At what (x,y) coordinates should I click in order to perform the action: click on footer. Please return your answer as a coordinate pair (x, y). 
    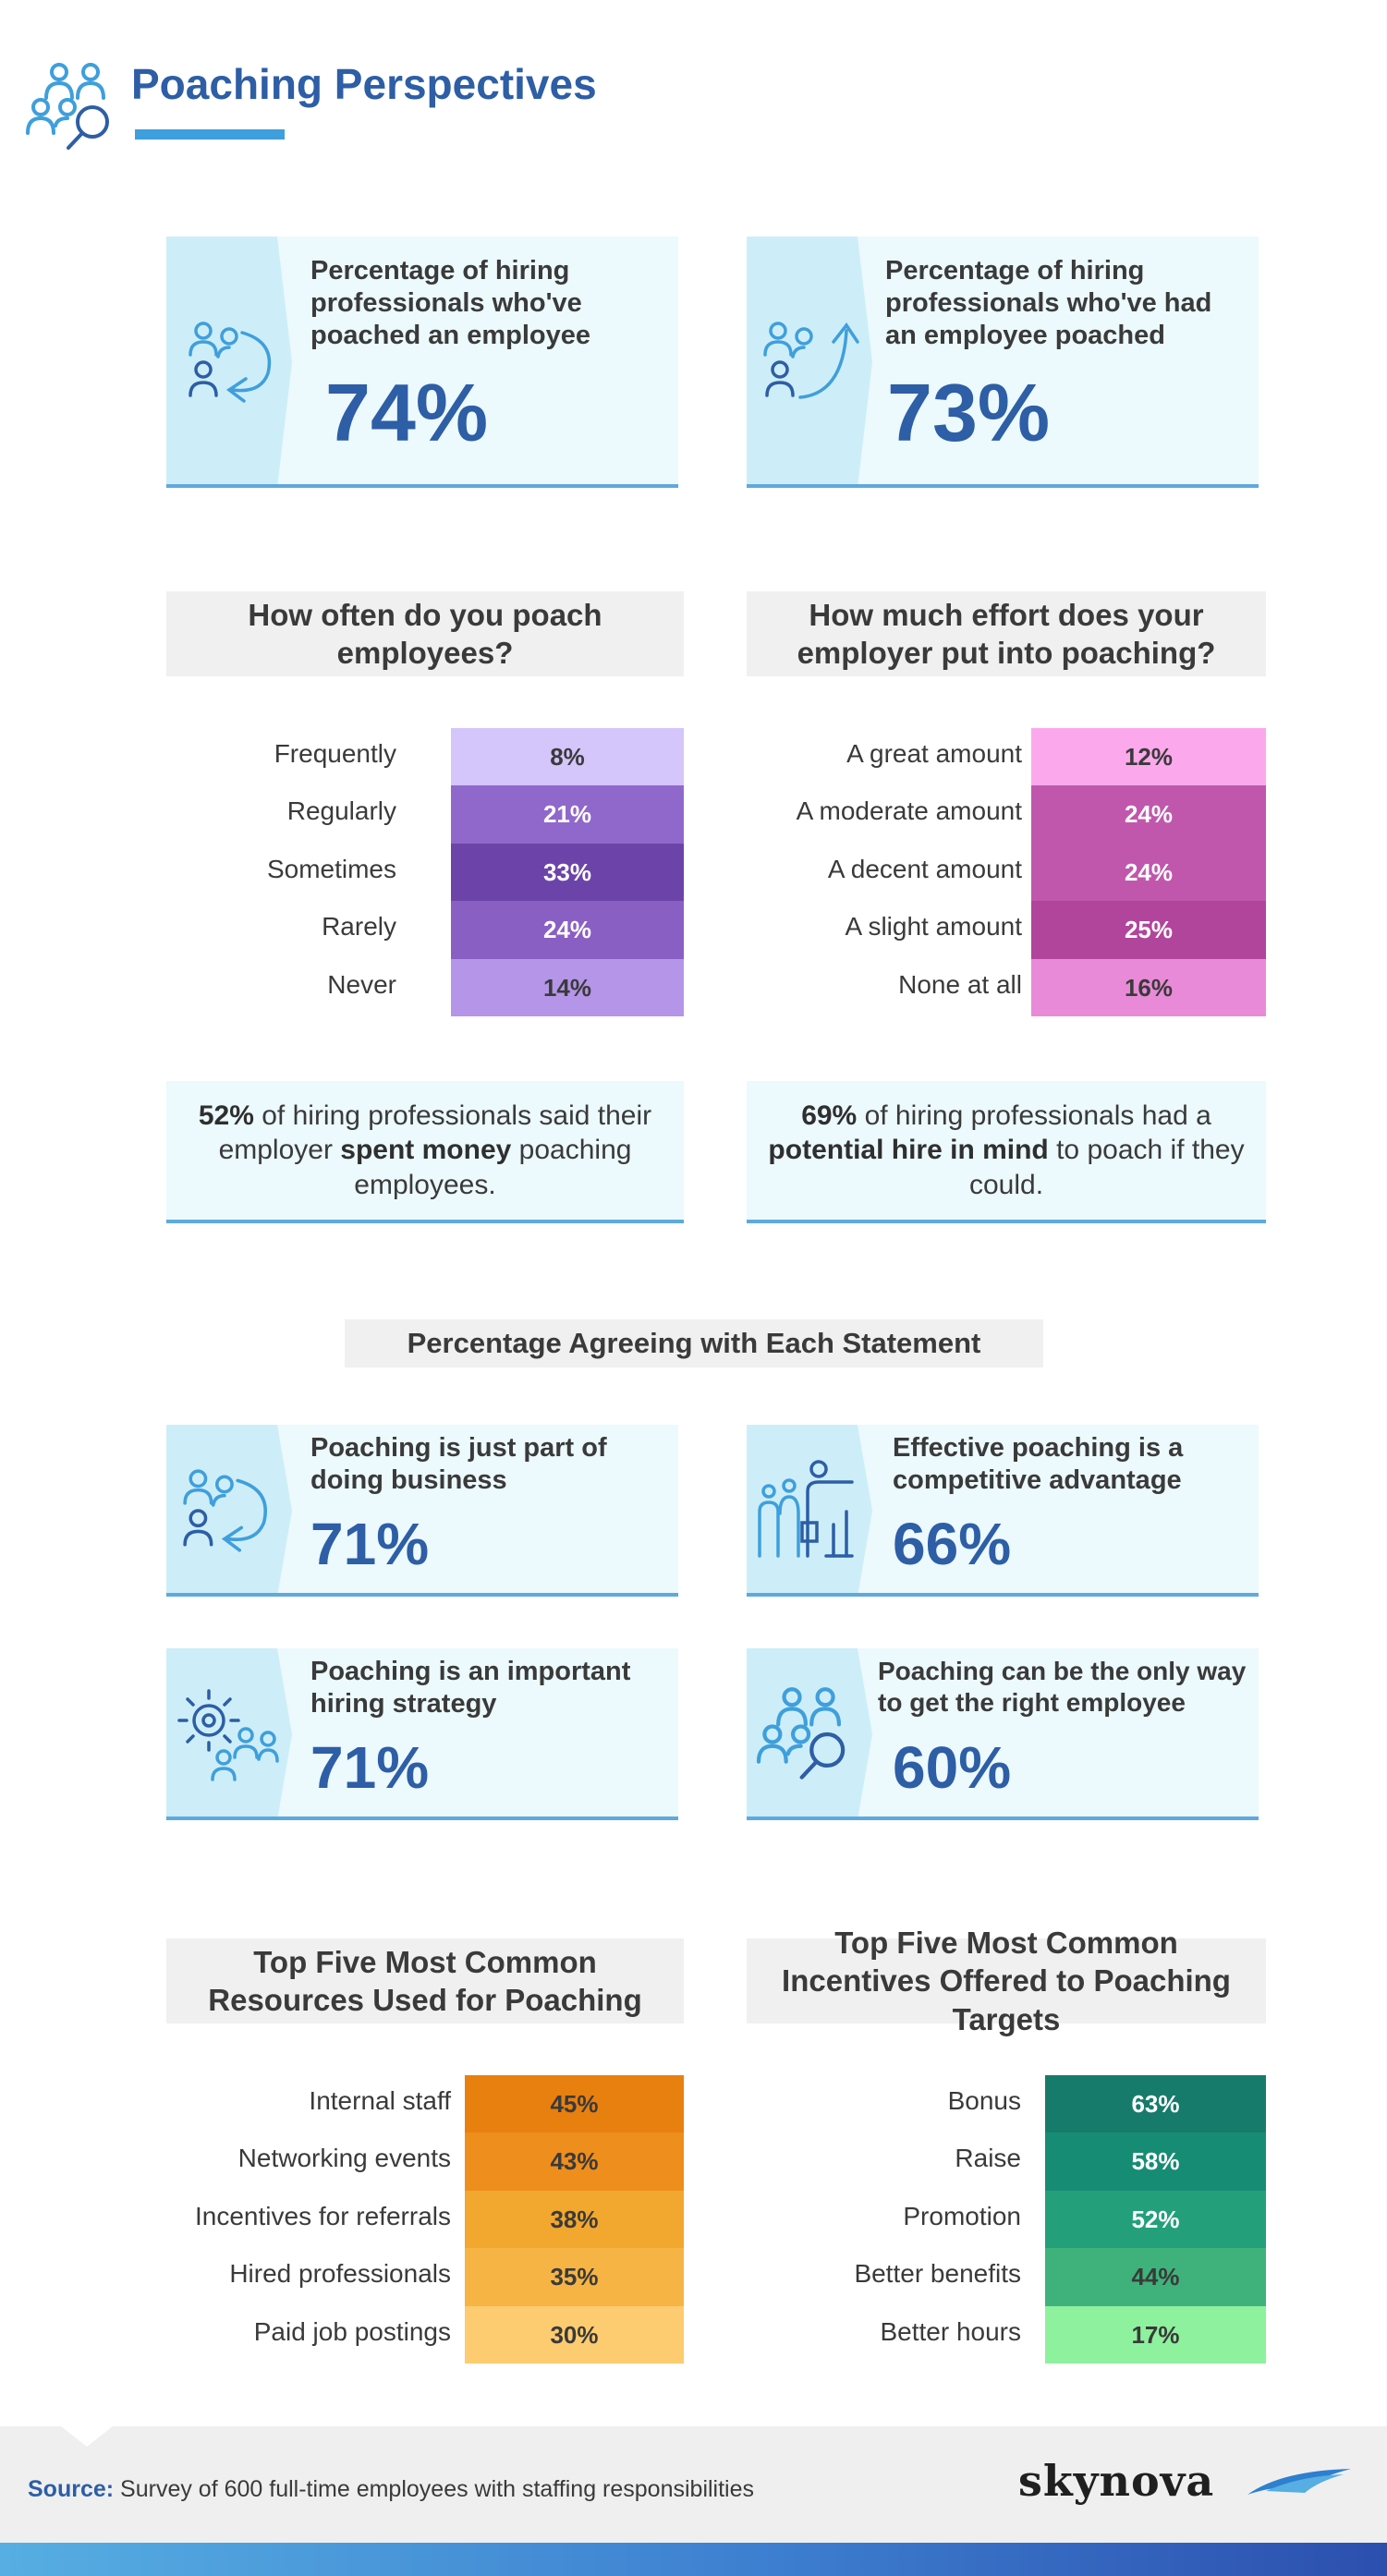
    Looking at the image, I should click on (694, 2484).